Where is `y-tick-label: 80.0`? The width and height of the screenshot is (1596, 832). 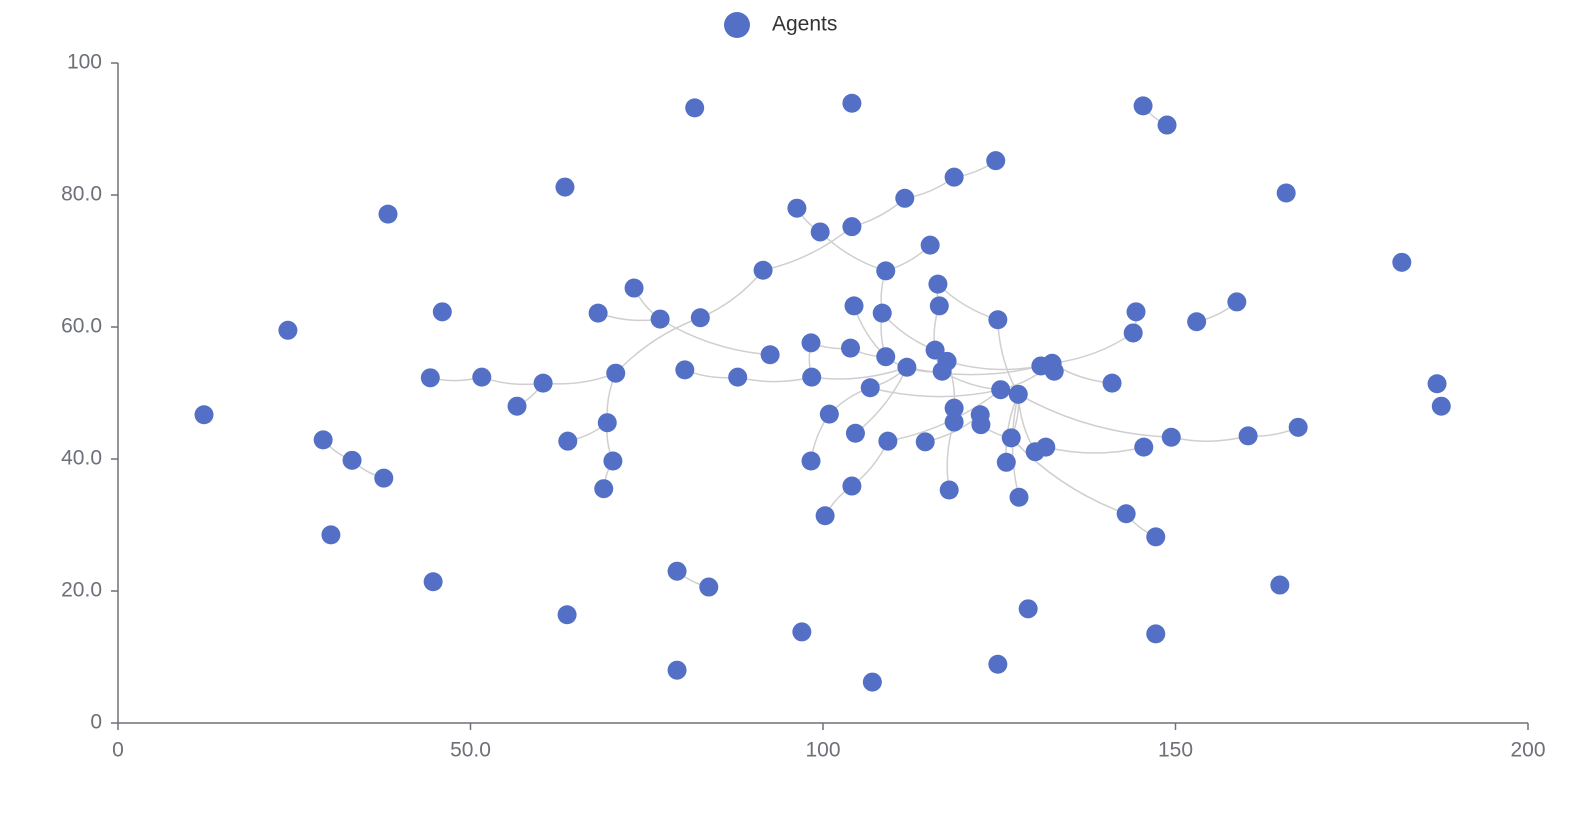 y-tick-label: 80.0 is located at coordinates (81, 194).